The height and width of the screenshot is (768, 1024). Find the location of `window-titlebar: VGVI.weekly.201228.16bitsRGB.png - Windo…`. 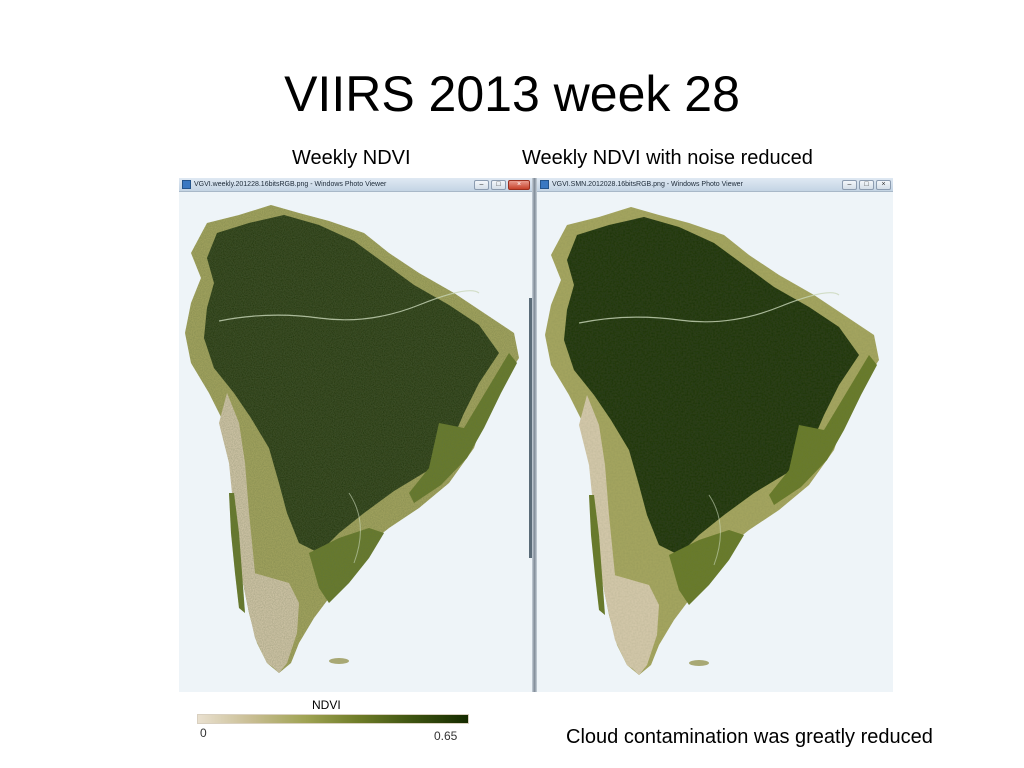

window-titlebar: VGVI.weekly.201228.16bitsRGB.png - Windo… is located at coordinates (355, 185).